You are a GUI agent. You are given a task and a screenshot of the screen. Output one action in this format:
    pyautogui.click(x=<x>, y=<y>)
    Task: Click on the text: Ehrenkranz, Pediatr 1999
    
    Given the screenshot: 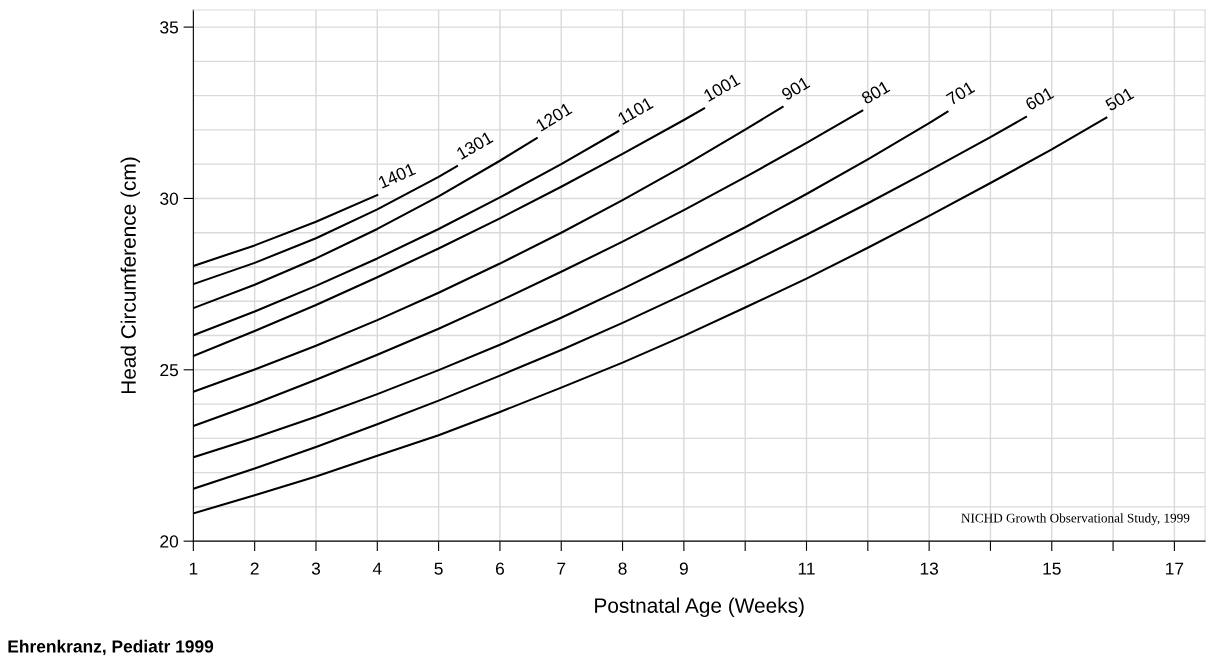 What is the action you would take?
    pyautogui.click(x=111, y=647)
    